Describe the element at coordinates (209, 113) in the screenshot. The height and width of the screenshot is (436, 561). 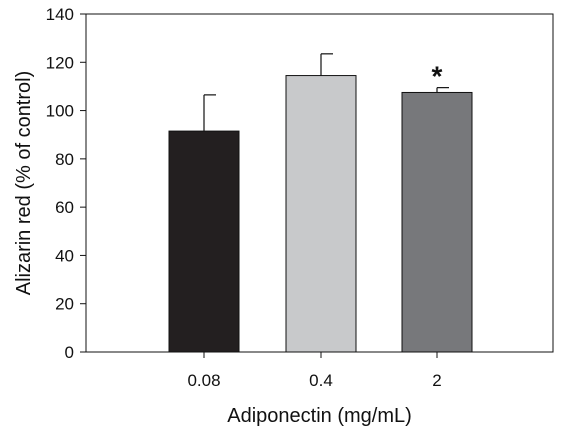
I see `error-bar-0.08` at that location.